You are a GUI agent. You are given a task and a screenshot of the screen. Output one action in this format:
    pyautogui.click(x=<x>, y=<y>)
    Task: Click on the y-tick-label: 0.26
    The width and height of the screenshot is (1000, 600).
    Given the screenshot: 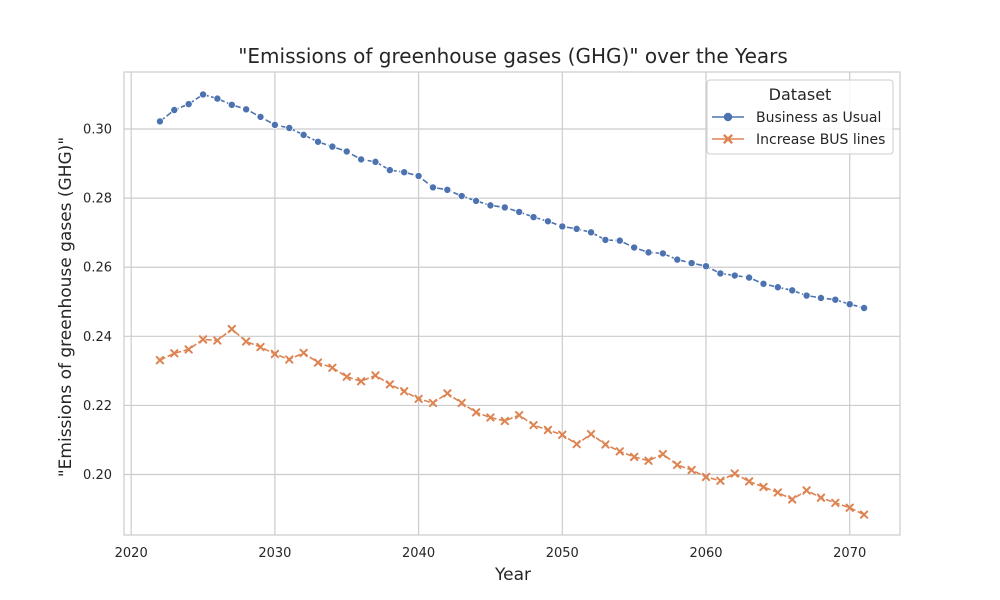 What is the action you would take?
    pyautogui.click(x=97, y=268)
    